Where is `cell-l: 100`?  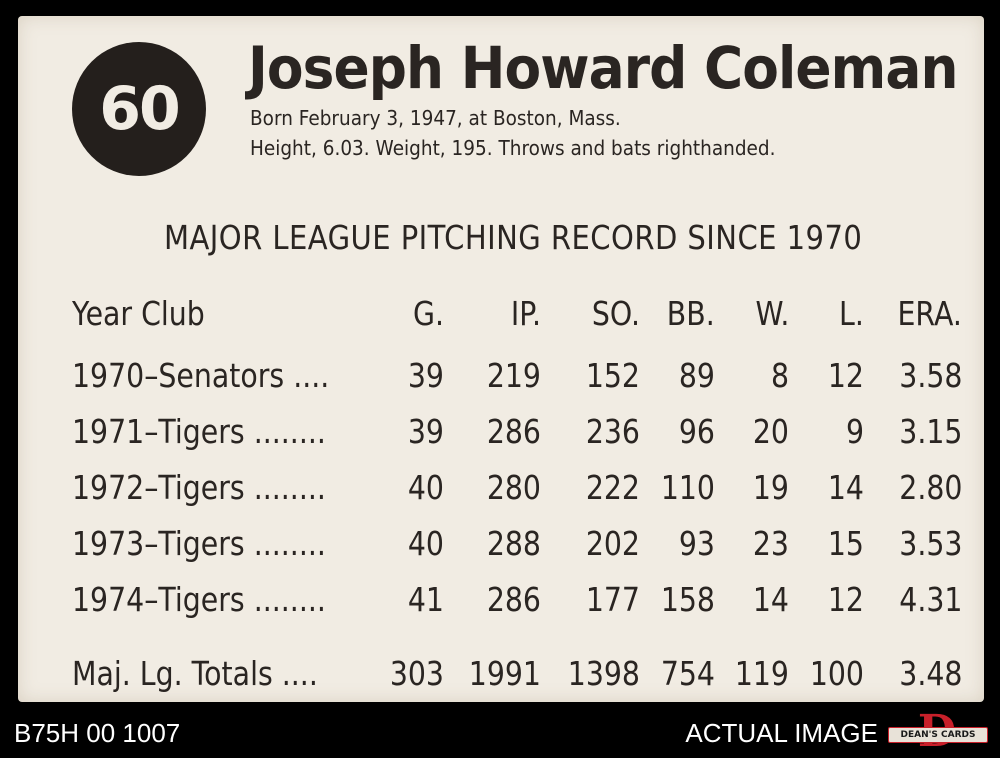
cell-l: 100 is located at coordinates (836, 673).